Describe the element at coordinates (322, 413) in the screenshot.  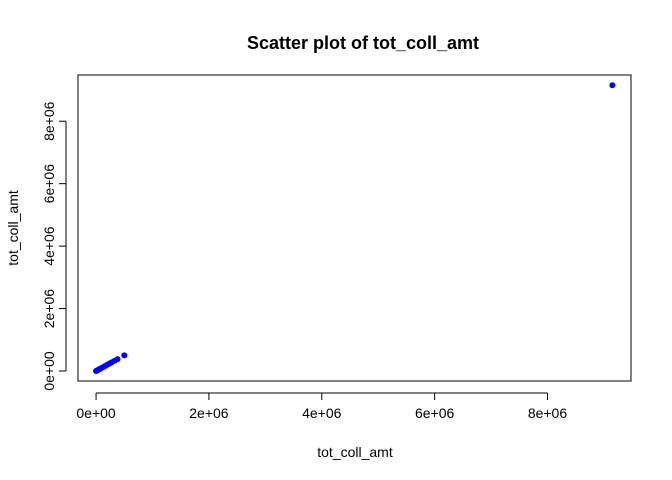
I see `x-tick-label: 4e+06` at that location.